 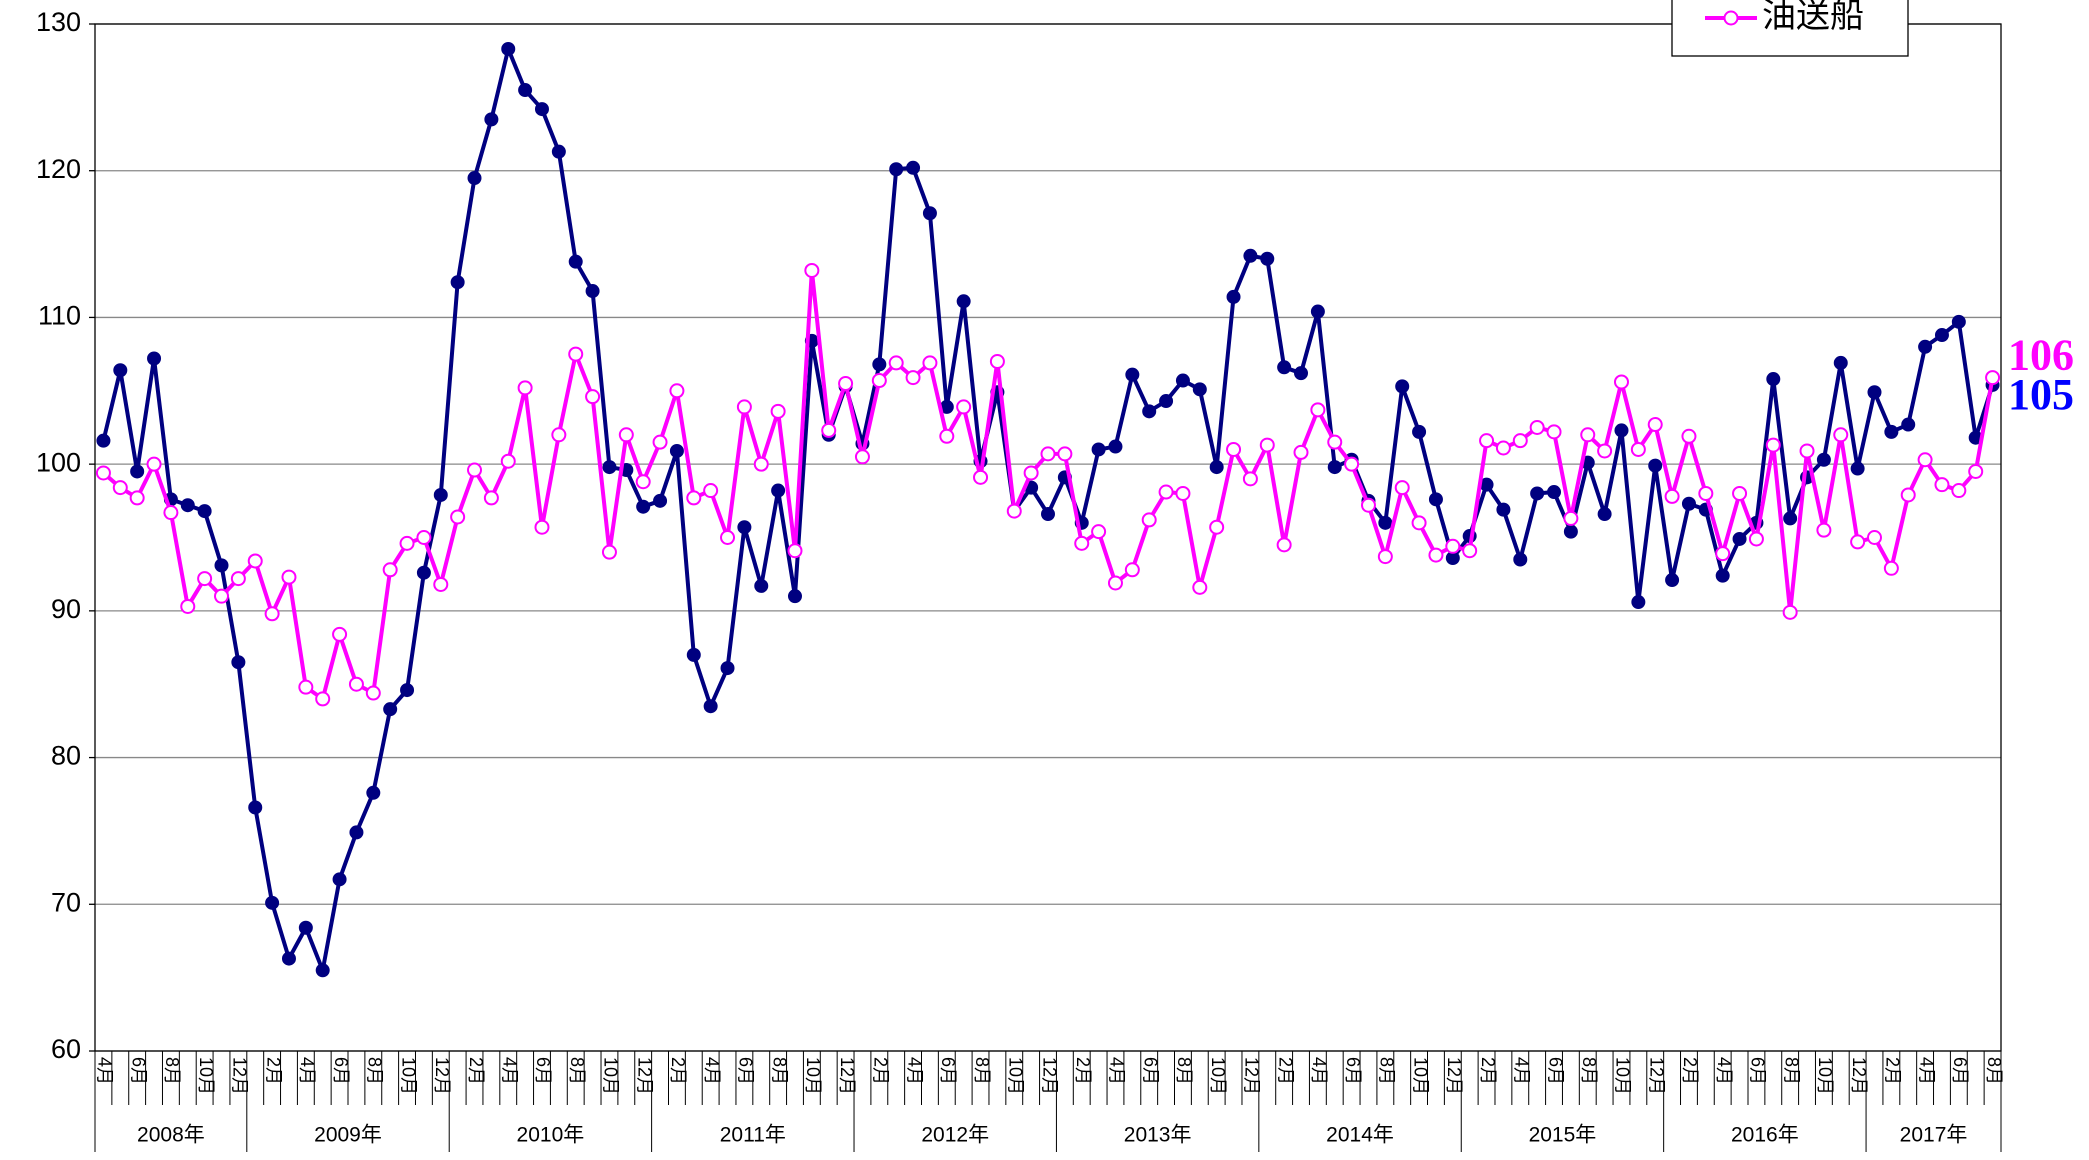 I want to click on year-label: 2015年, so click(x=1563, y=1135).